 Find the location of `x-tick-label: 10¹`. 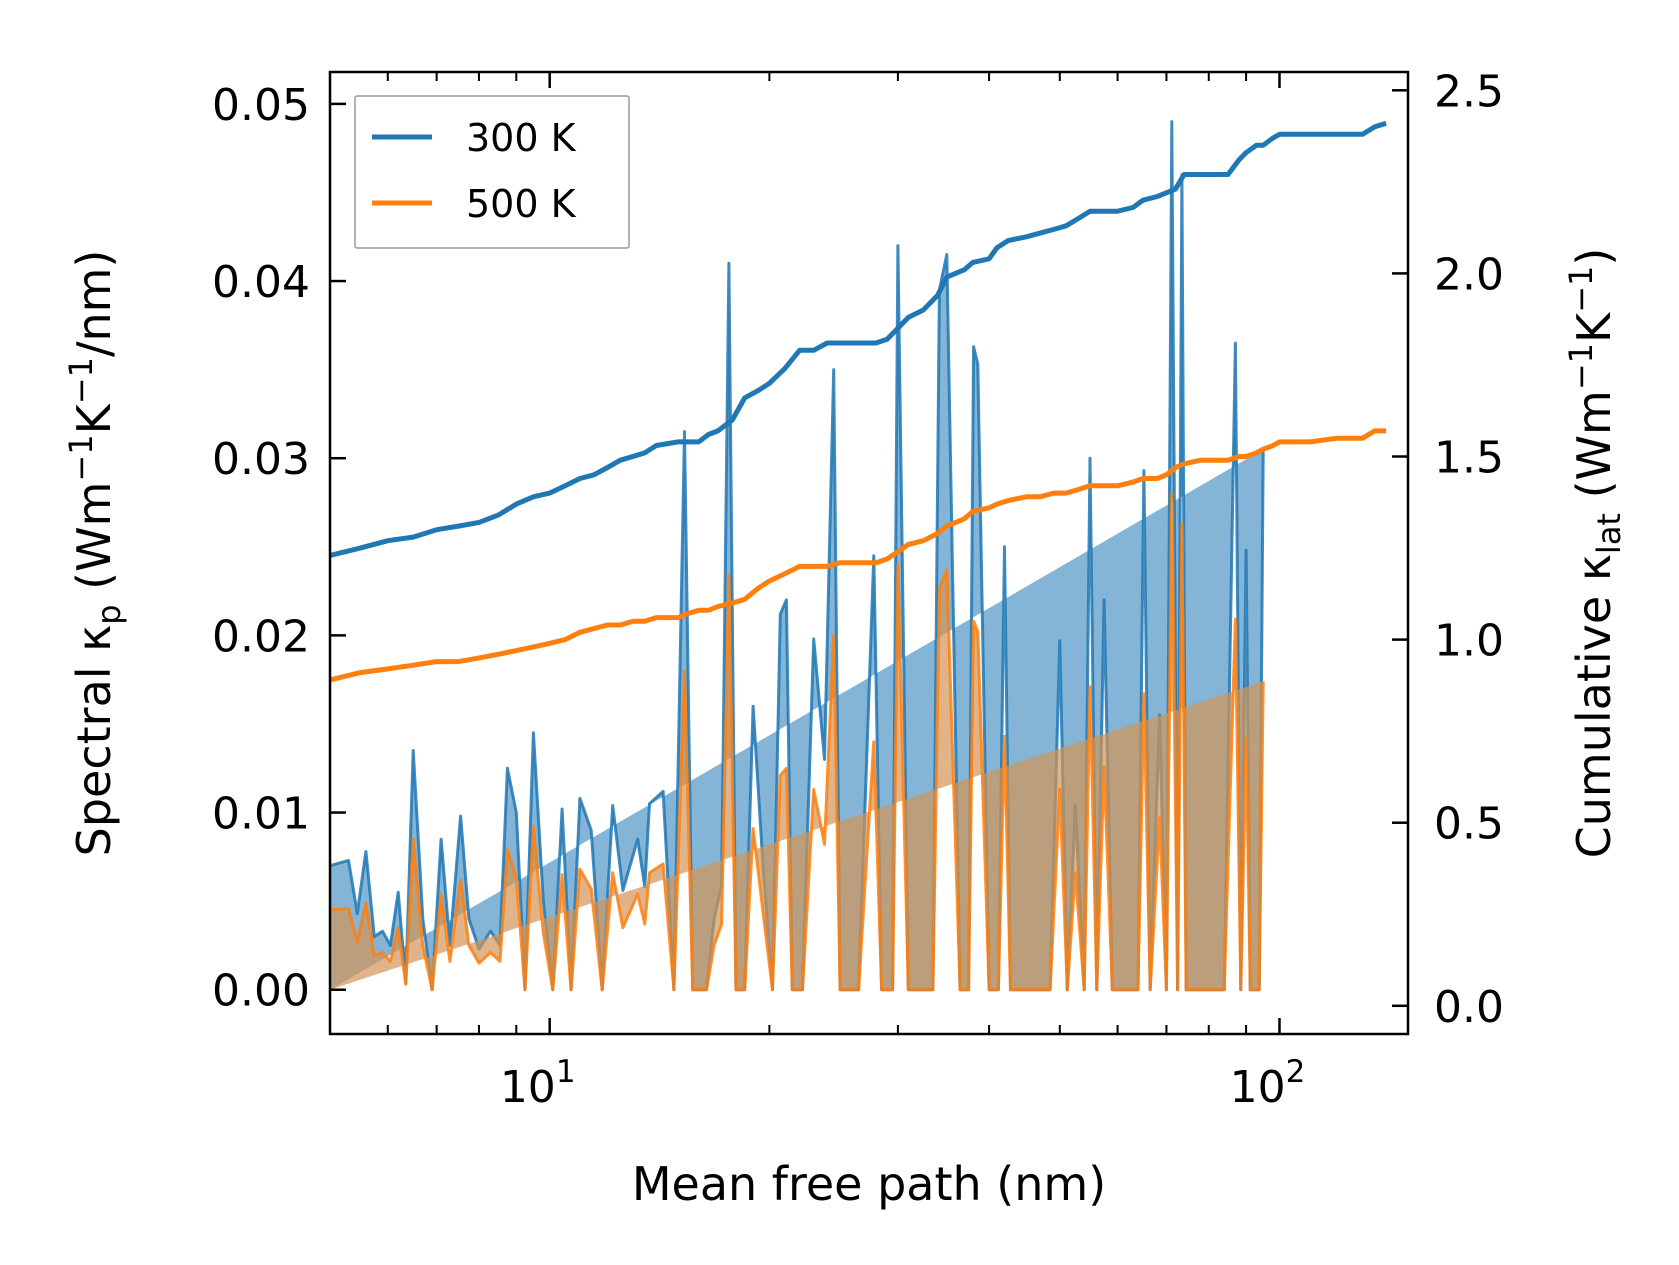

x-tick-label: 10¹ is located at coordinates (538, 1083).